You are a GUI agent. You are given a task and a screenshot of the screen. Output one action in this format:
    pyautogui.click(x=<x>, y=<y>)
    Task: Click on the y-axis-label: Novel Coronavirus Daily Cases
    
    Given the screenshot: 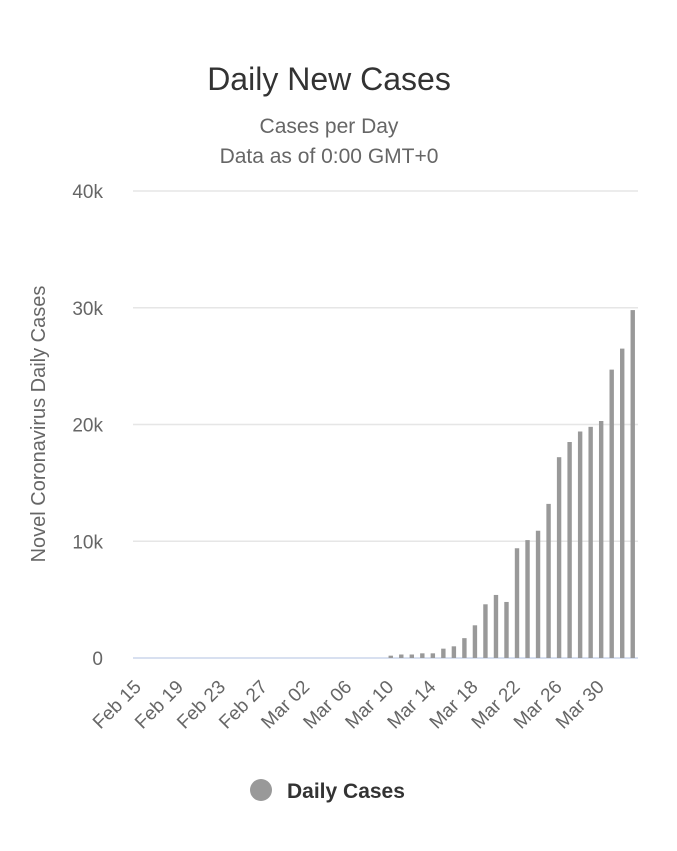 What is the action you would take?
    pyautogui.click(x=39, y=424)
    